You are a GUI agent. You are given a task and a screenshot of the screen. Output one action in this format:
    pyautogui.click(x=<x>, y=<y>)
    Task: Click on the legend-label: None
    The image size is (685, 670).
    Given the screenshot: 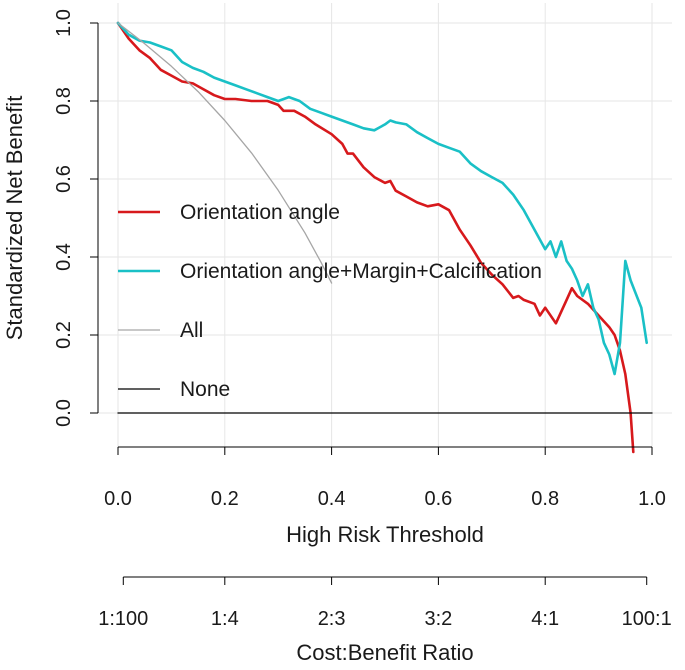 What is the action you would take?
    pyautogui.click(x=205, y=389)
    